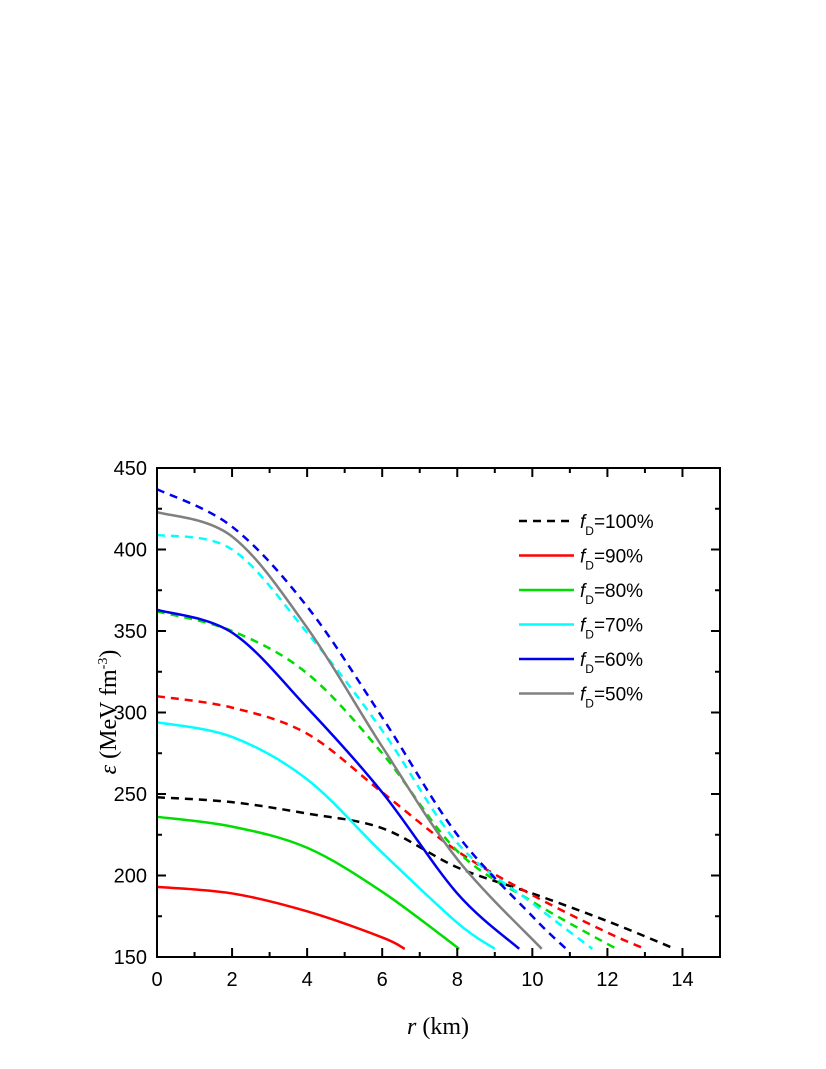 The image size is (826, 1069). I want to click on y-tick-label: 300, so click(130, 714).